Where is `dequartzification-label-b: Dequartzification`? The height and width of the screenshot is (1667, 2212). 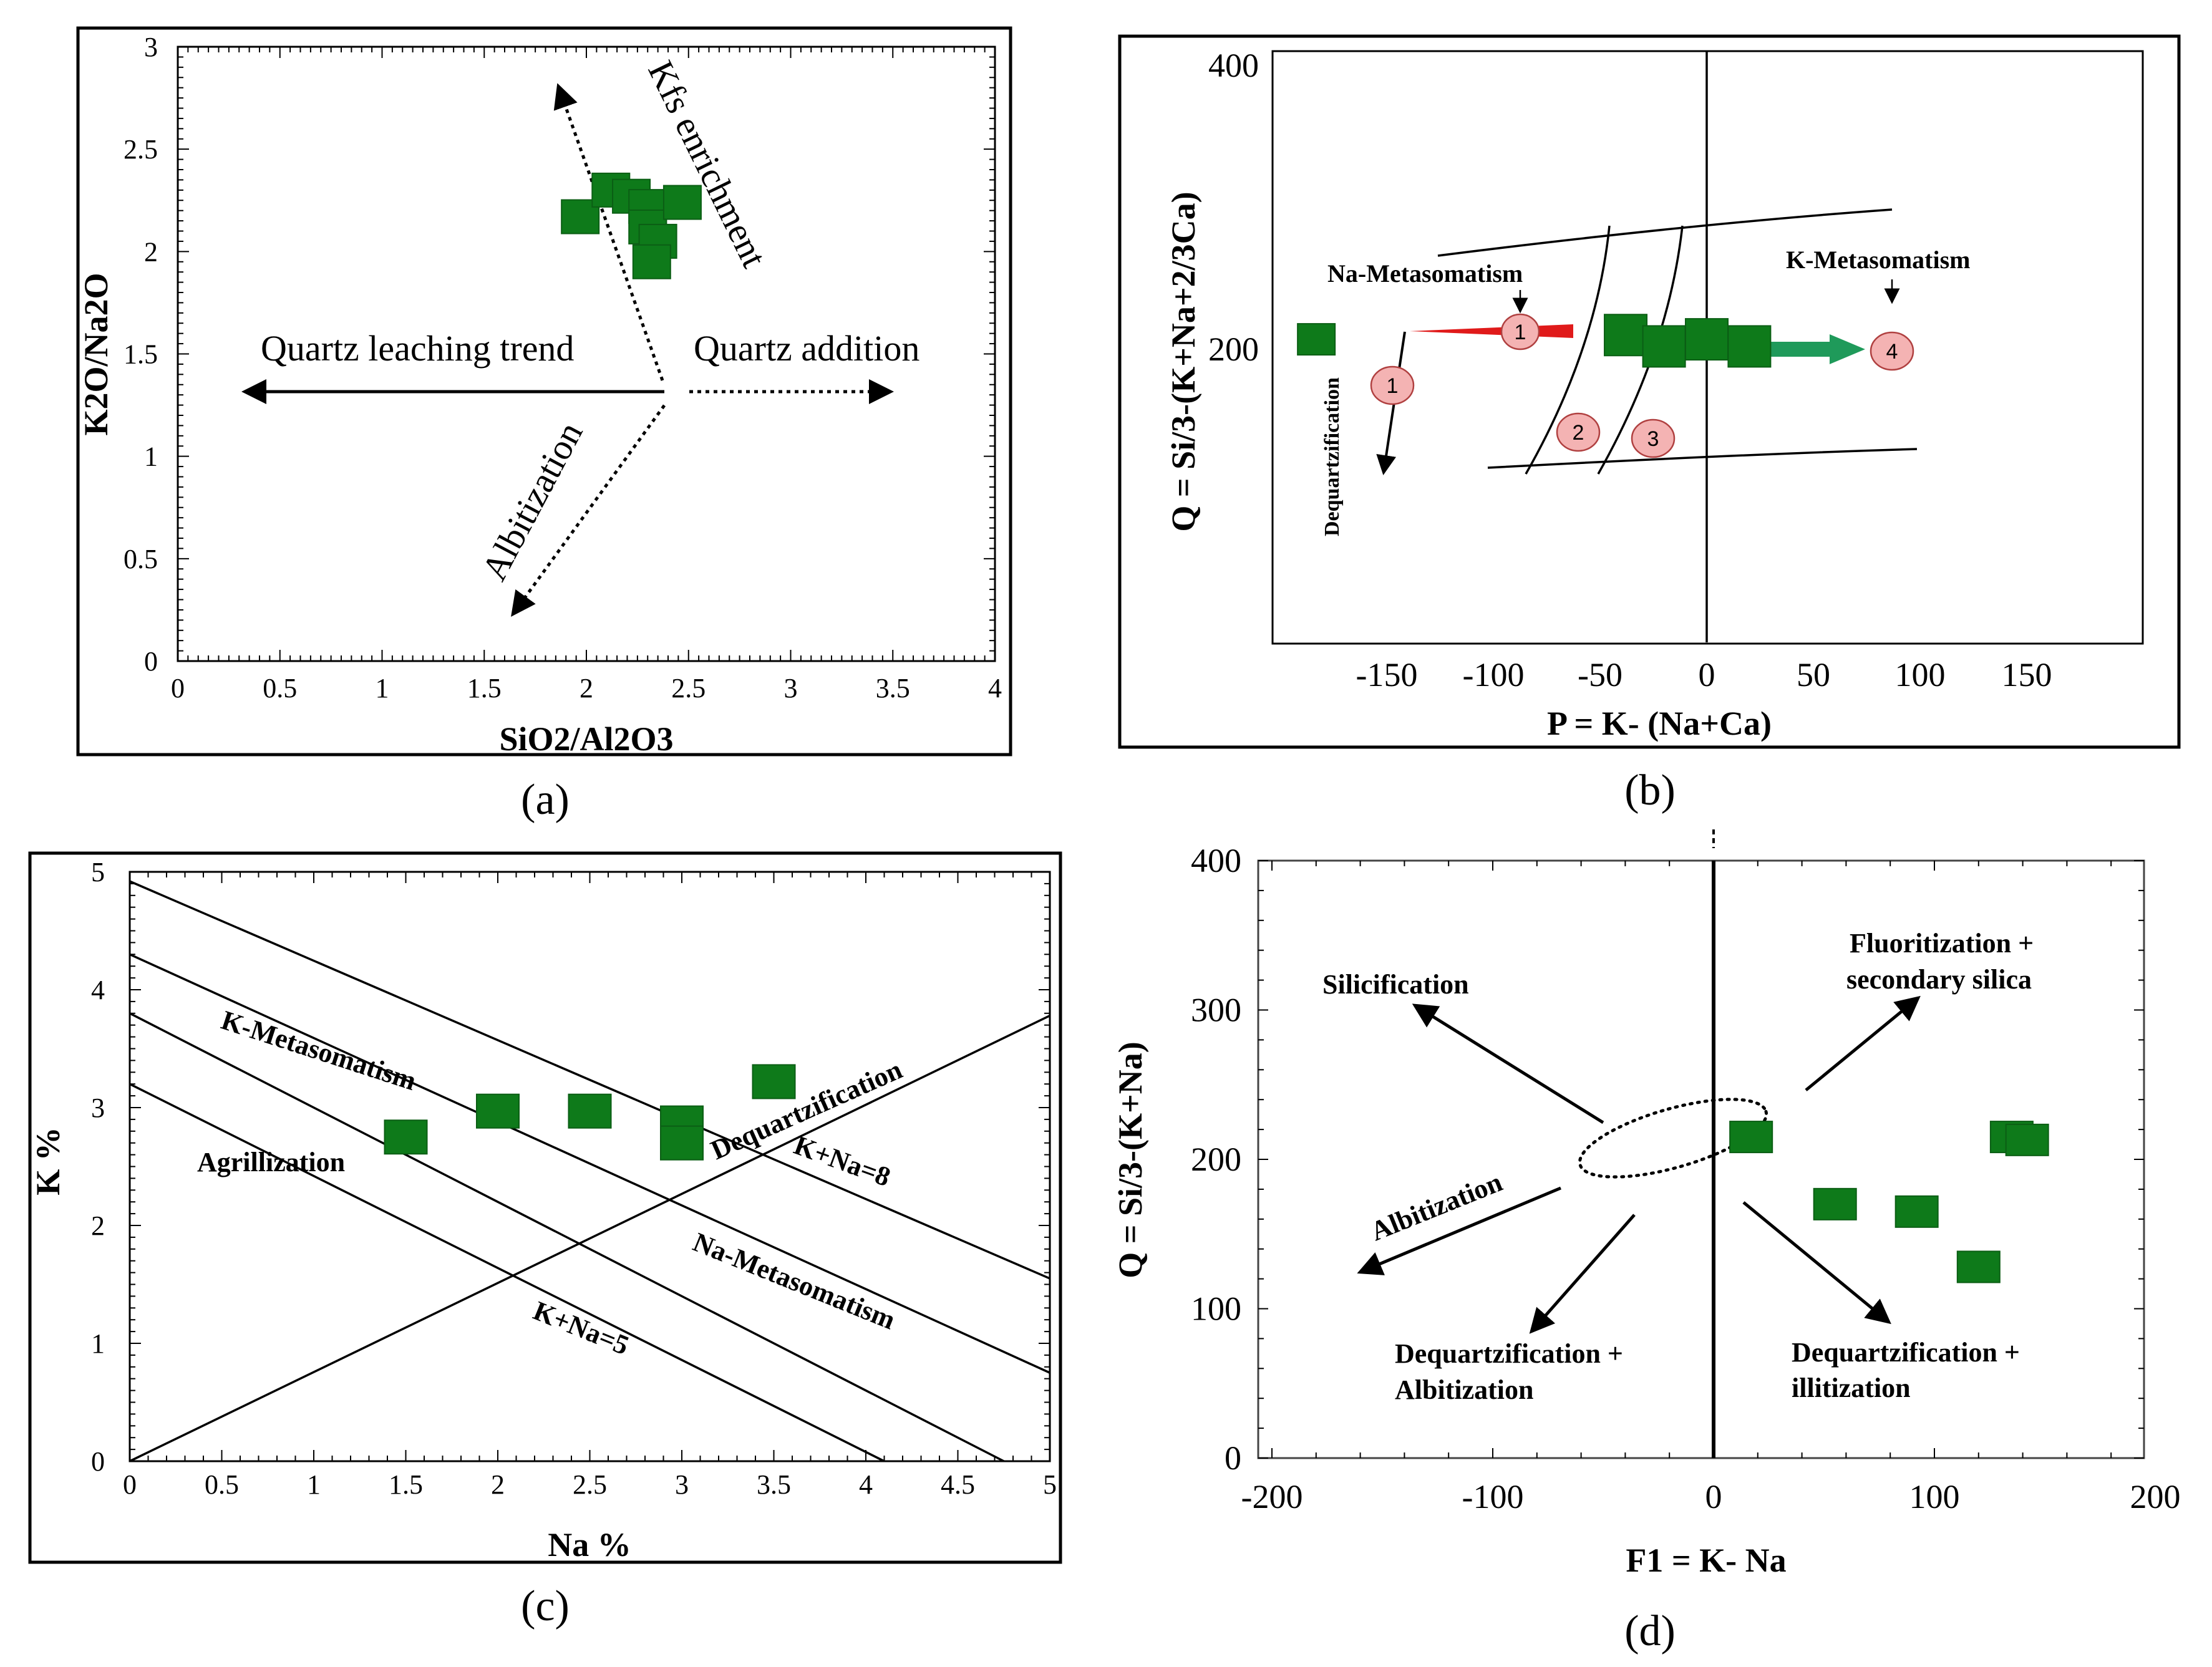
dequartzification-label-b: Dequartzification is located at coordinates (1332, 457).